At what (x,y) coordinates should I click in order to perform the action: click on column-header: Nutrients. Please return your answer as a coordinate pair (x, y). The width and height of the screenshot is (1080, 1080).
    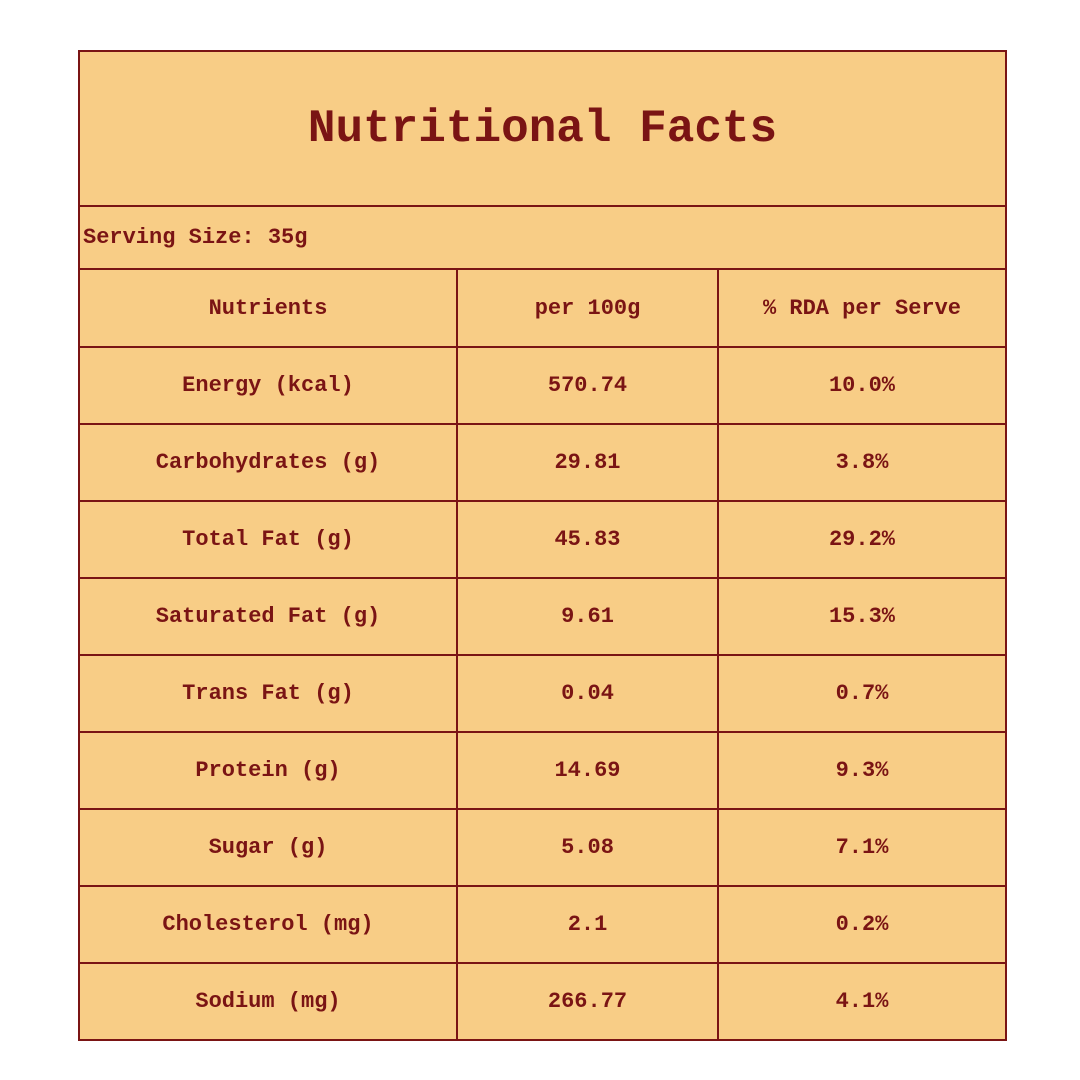
    Looking at the image, I should click on (268, 308).